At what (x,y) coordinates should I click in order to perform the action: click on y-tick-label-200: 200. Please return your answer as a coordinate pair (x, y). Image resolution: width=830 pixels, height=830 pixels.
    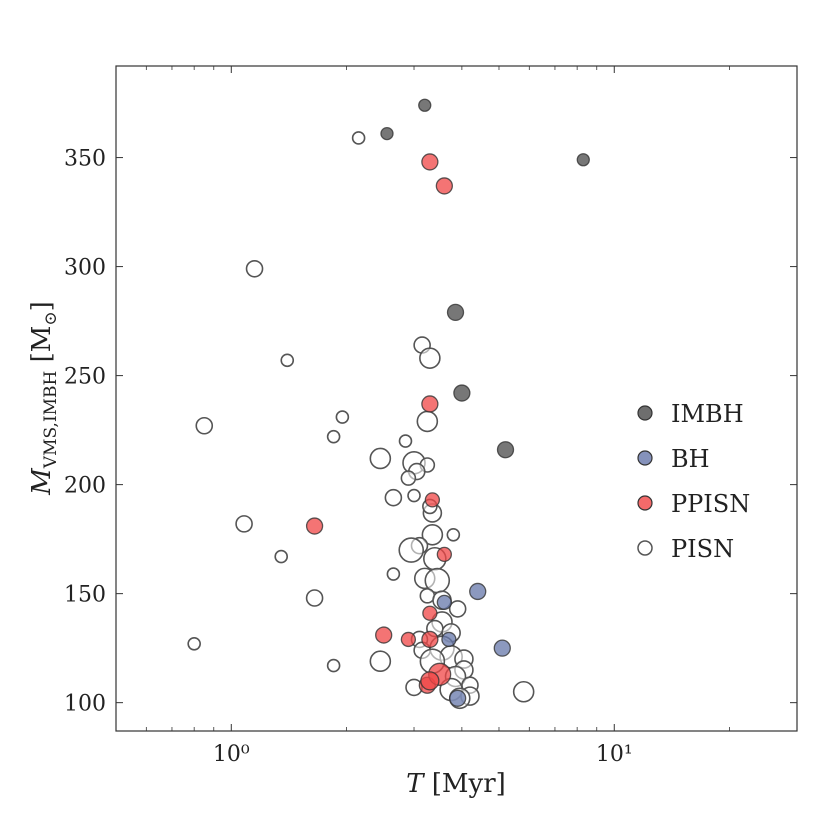
    Looking at the image, I should click on (85, 486).